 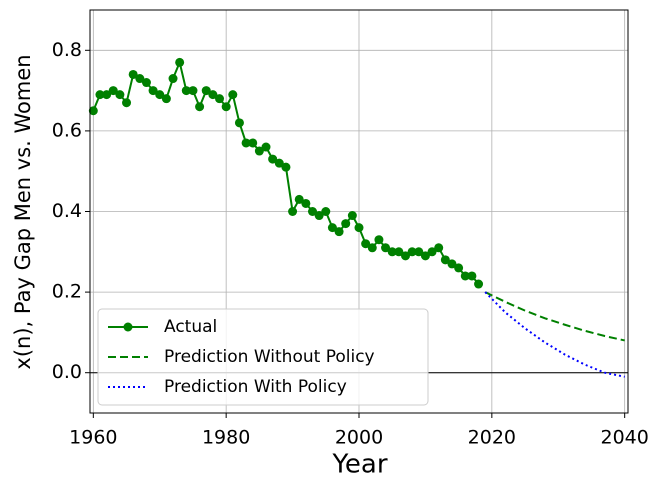 What do you see at coordinates (67, 372) in the screenshot?
I see `y-tick-label: 0.0` at bounding box center [67, 372].